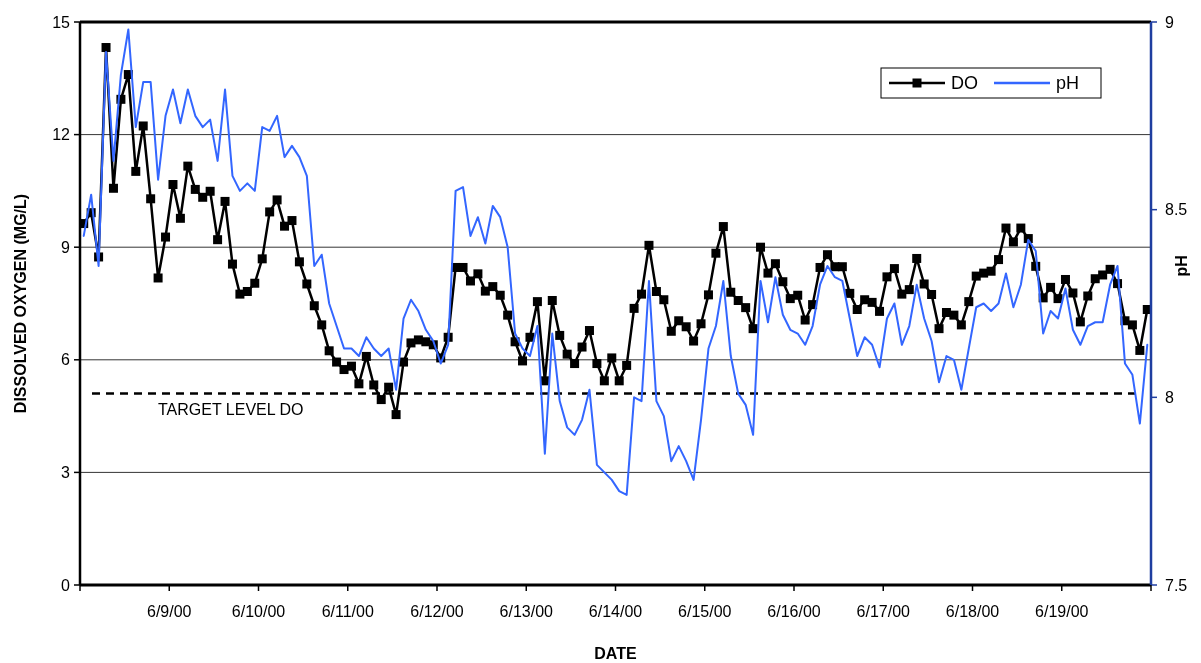 This screenshot has width=1201, height=663. Describe the element at coordinates (66, 360) in the screenshot. I see `y-tick-label: 6` at that location.